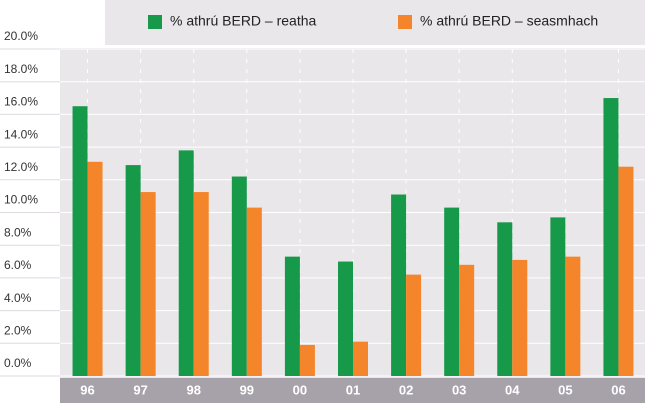 The image size is (645, 403). What do you see at coordinates (18, 363) in the screenshot?
I see `y-tick-label: 0.0%` at bounding box center [18, 363].